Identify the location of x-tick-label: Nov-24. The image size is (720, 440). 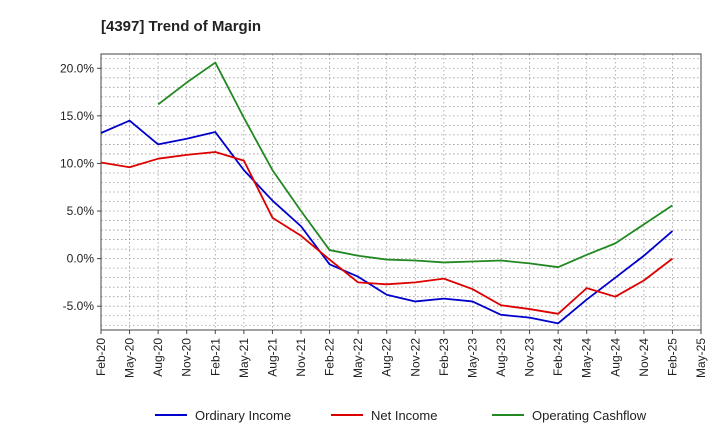
(644, 357).